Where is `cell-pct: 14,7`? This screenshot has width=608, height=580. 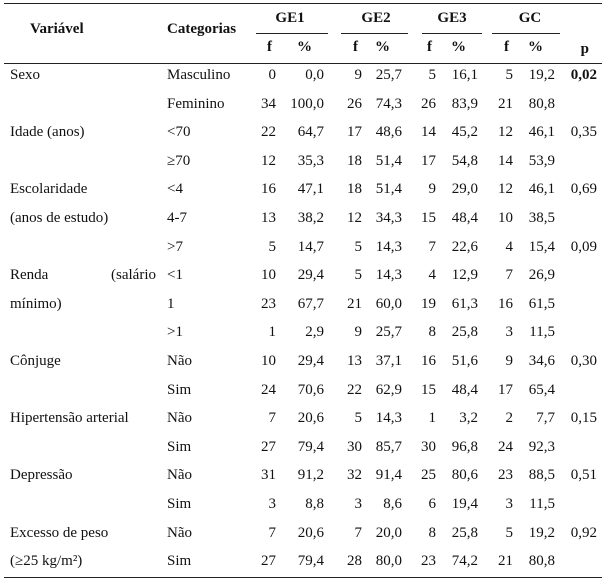
cell-pct: 14,7 is located at coordinates (310, 246).